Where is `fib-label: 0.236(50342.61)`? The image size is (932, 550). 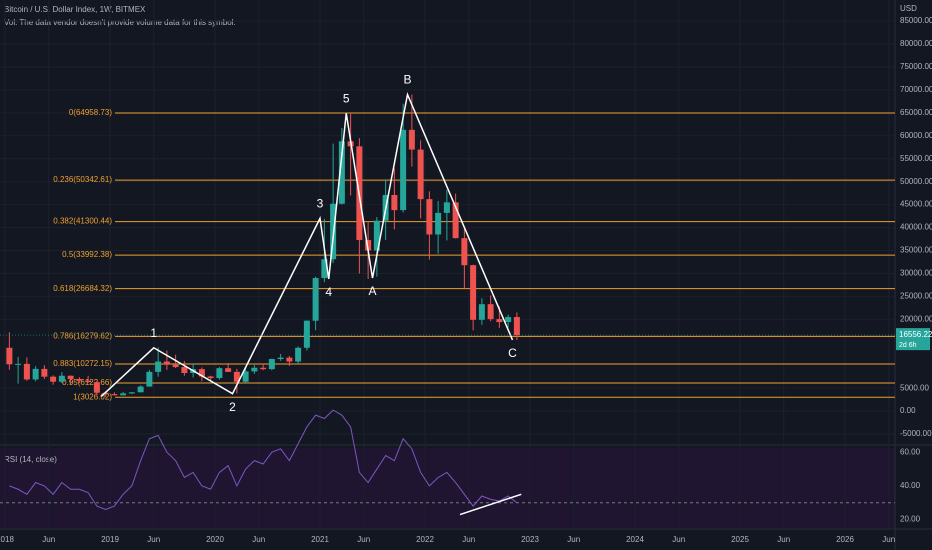
fib-label: 0.236(50342.61) is located at coordinates (82, 179).